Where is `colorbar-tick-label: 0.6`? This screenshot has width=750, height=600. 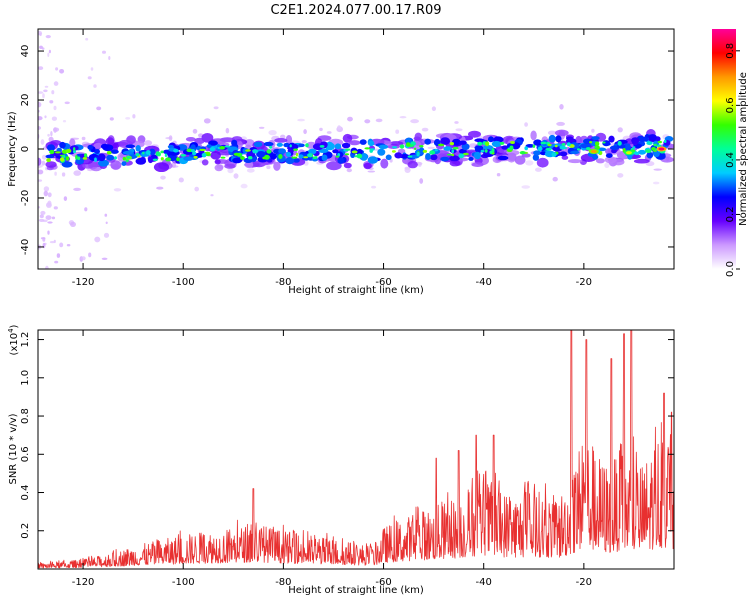 colorbar-tick-label: 0.6 is located at coordinates (730, 105).